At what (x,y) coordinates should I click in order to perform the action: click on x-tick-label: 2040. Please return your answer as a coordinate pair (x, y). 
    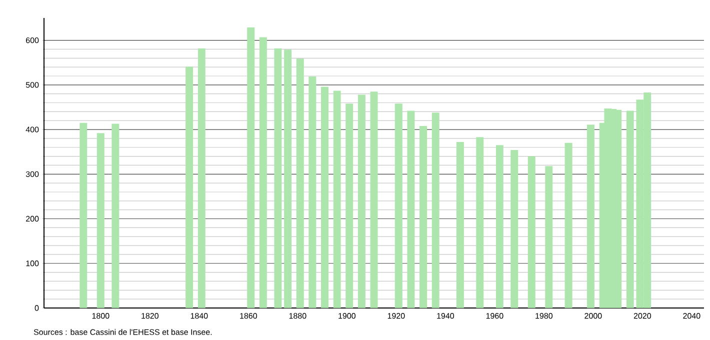
    Looking at the image, I should click on (691, 316).